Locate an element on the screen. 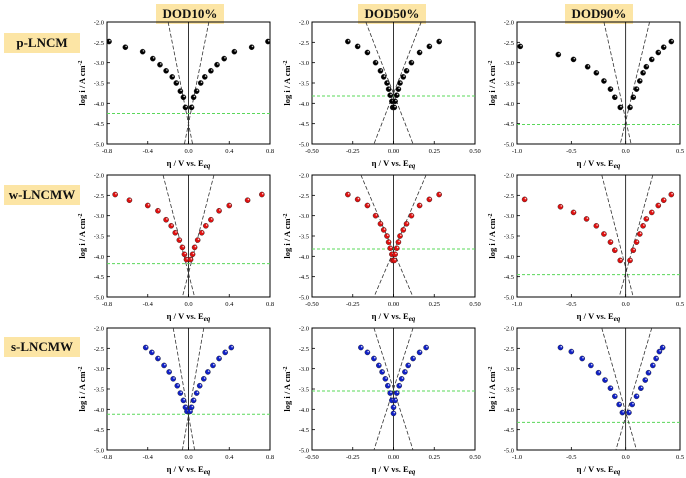  plot-frame is located at coordinates (598, 389).